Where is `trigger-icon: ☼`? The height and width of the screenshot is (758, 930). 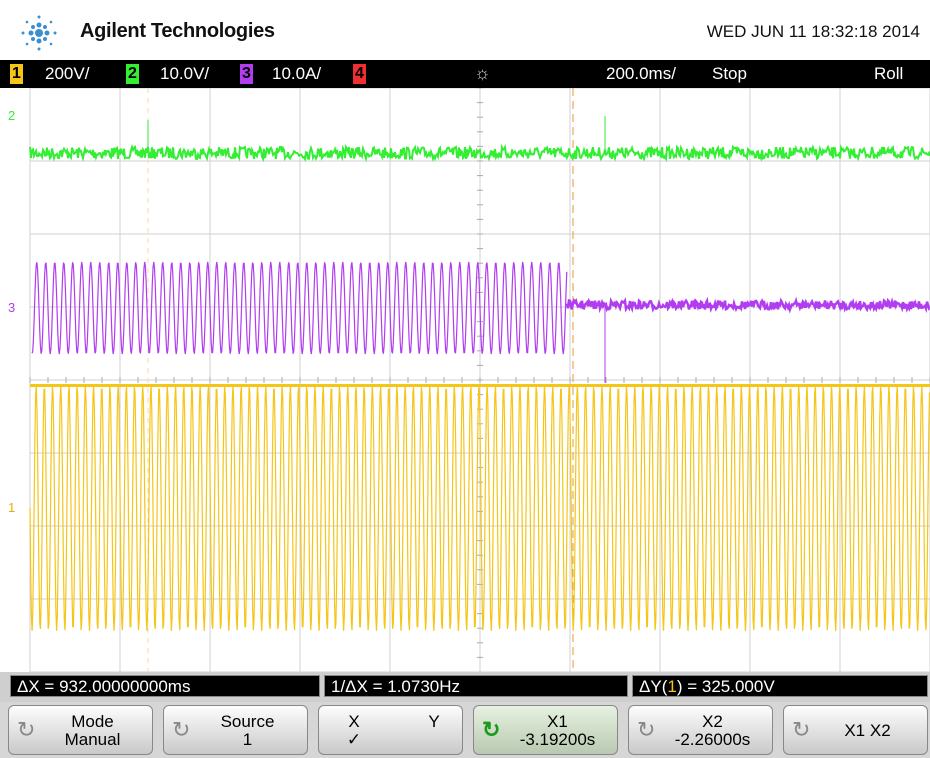 trigger-icon: ☼ is located at coordinates (482, 73).